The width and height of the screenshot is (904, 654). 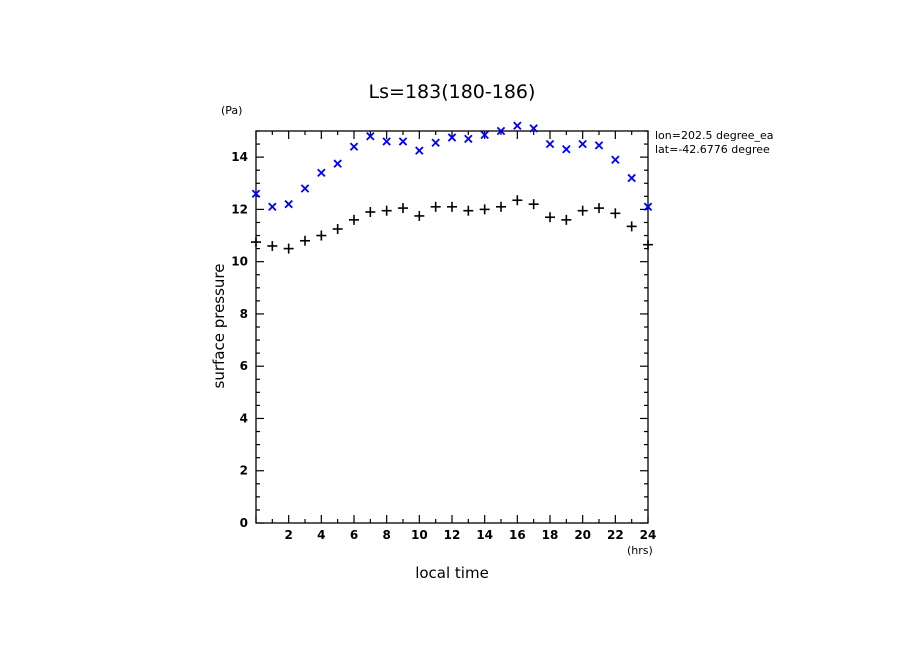 What do you see at coordinates (386, 535) in the screenshot?
I see `x-tick-label: 8` at bounding box center [386, 535].